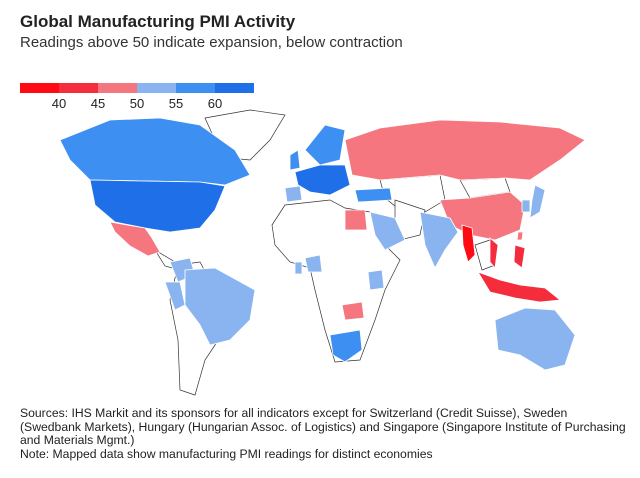 The image size is (640, 478). Describe the element at coordinates (410, 220) in the screenshot. I see `middle-east-rest` at that location.